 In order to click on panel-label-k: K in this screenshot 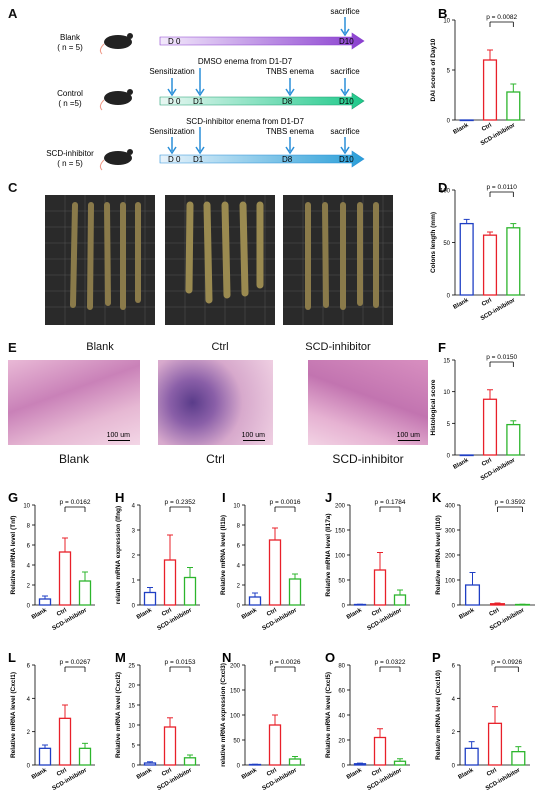, I will do `click(437, 497)`.